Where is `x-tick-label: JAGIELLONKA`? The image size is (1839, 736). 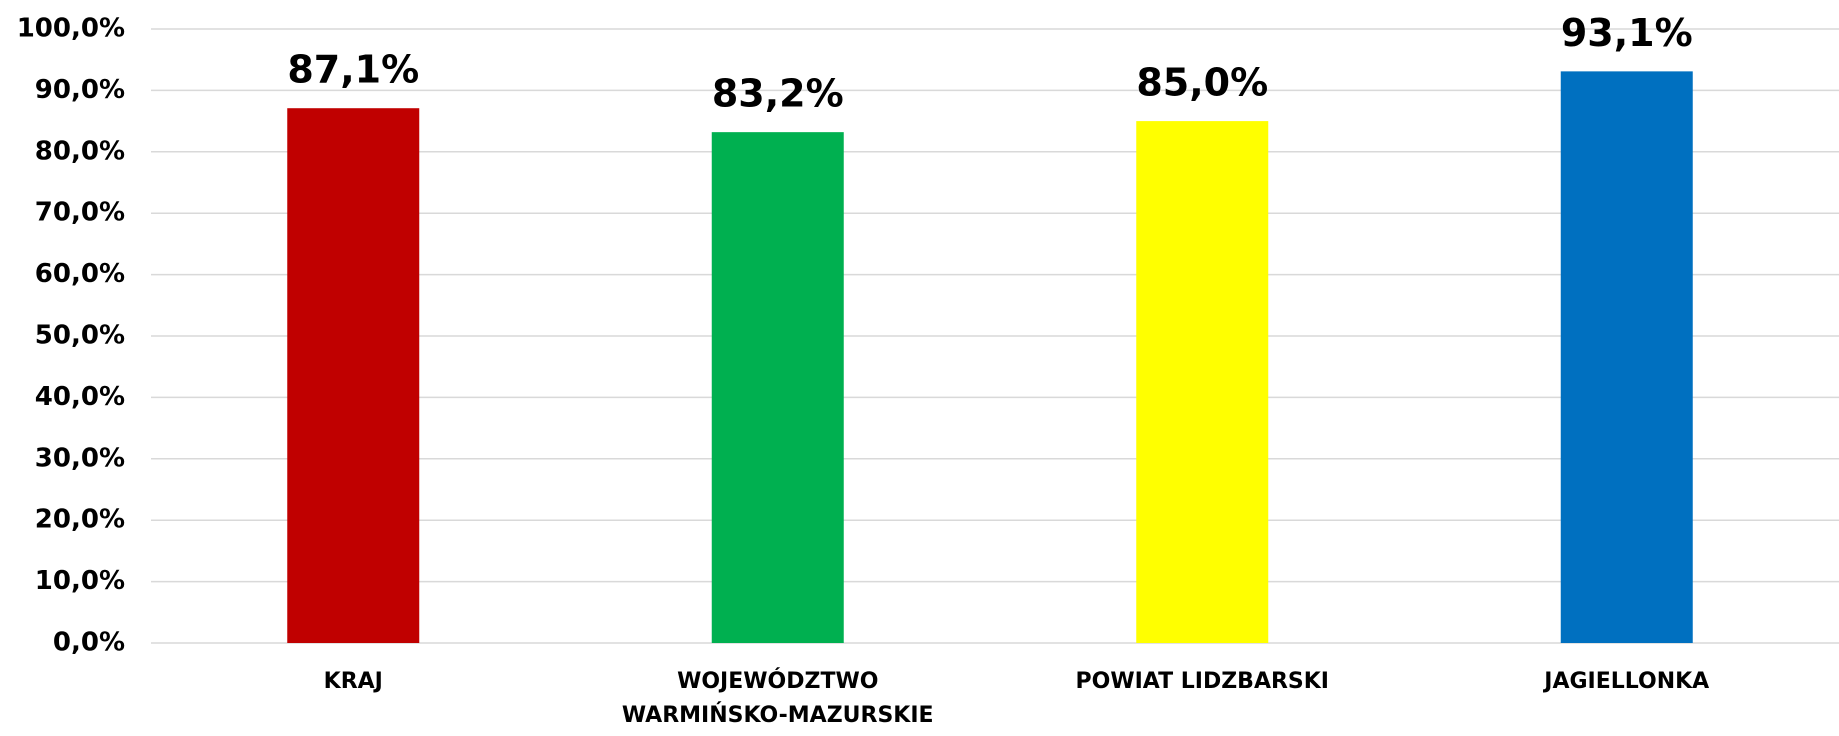 x-tick-label: JAGIELLONKA is located at coordinates (1627, 681).